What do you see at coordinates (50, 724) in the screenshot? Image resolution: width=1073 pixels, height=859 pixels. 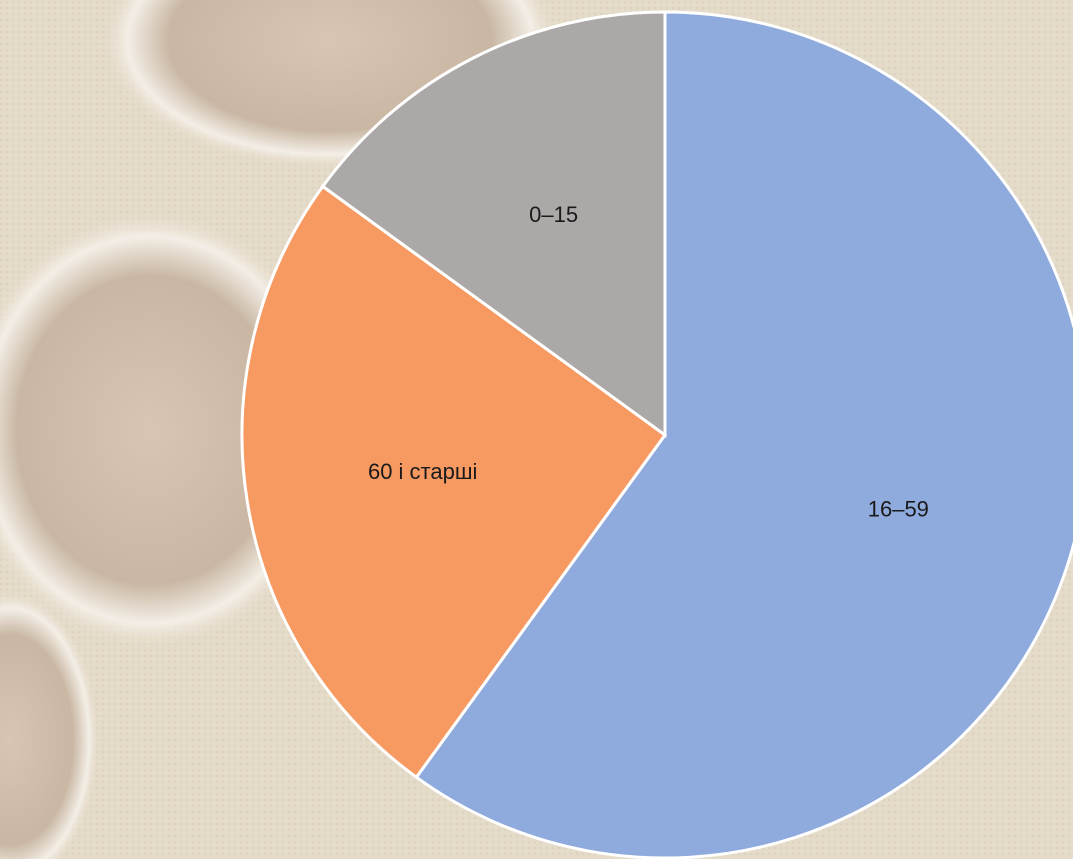 I see `photo-elder` at bounding box center [50, 724].